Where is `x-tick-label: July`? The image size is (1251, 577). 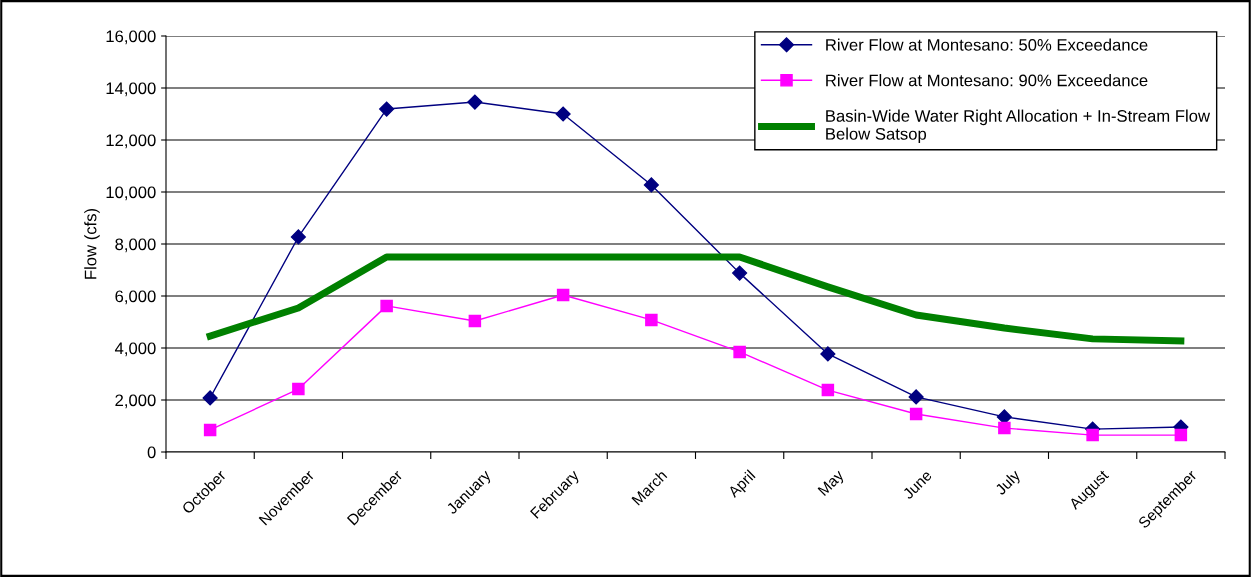
x-tick-label: July is located at coordinates (1009, 483).